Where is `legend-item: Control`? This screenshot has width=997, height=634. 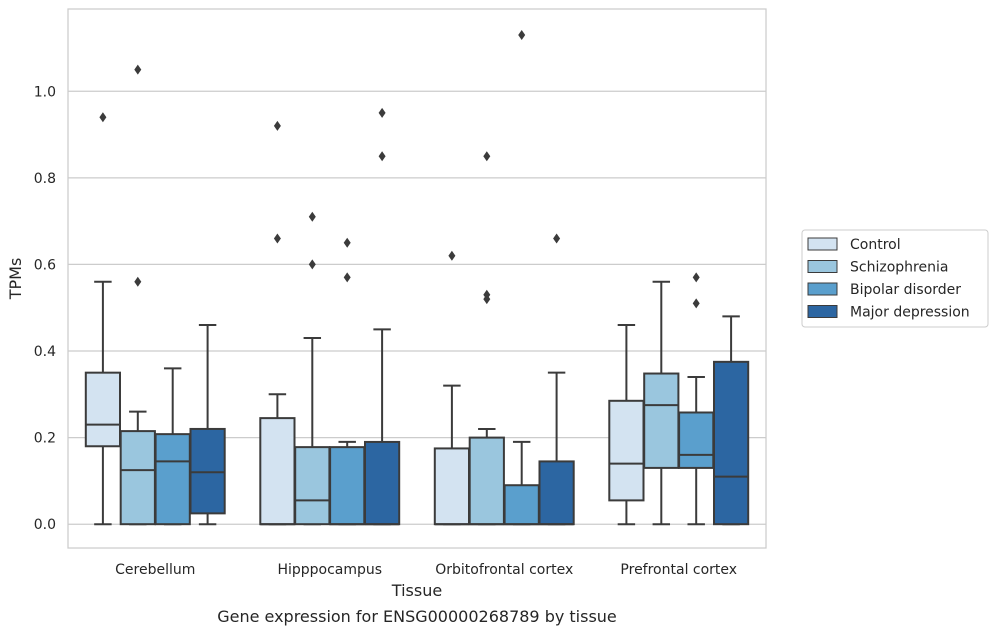 legend-item: Control is located at coordinates (854, 245).